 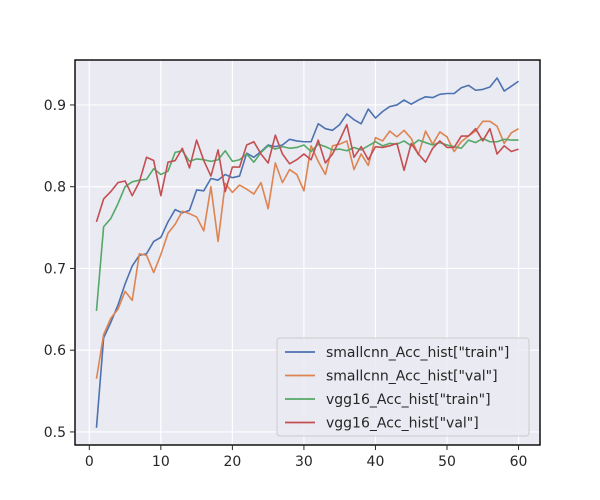 What do you see at coordinates (408, 400) in the screenshot?
I see `legend-label-2: vgg16_Acc_hist["train"]` at bounding box center [408, 400].